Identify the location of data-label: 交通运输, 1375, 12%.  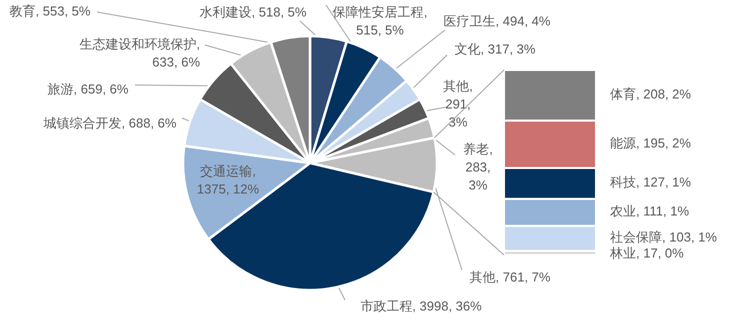
(228, 179).